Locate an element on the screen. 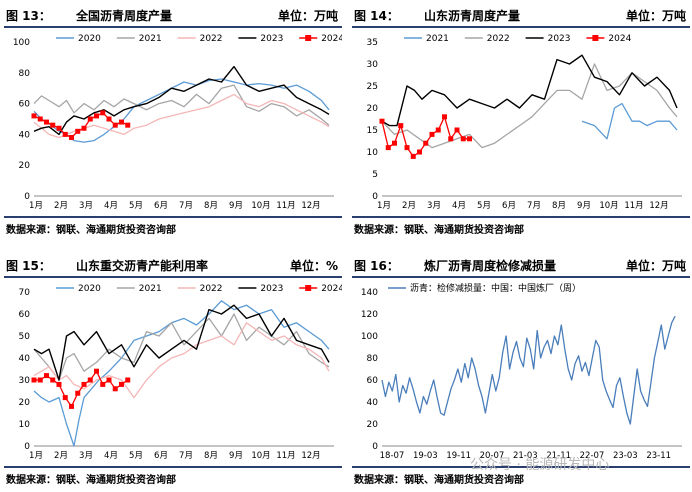  x-tick-label: 4月 is located at coordinates (111, 206).